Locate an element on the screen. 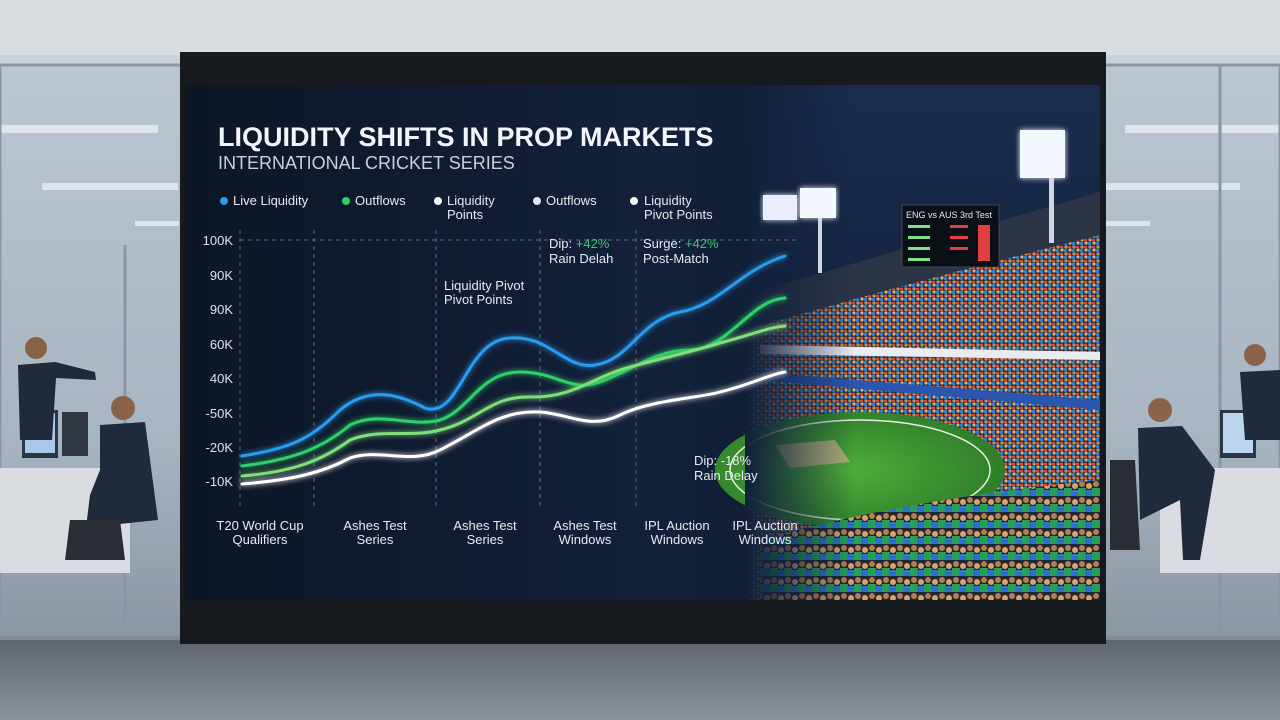 The width and height of the screenshot is (1280, 720). x-axis-label: T20 World Cup is located at coordinates (259, 525).